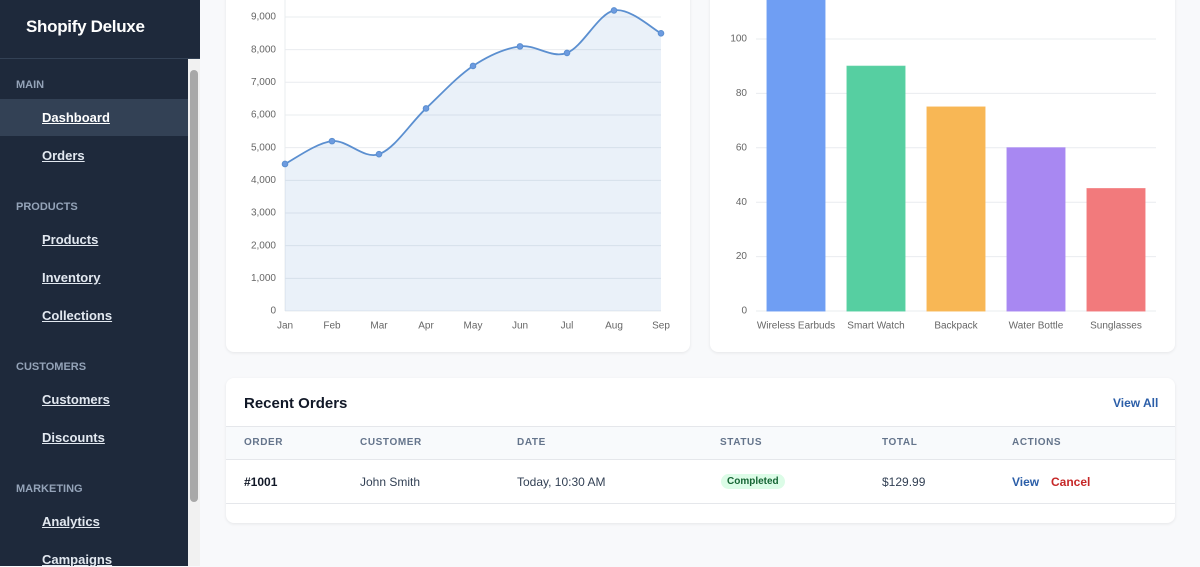 The image size is (1200, 567). Describe the element at coordinates (263, 245) in the screenshot. I see `y-tick-label: 2,000` at that location.